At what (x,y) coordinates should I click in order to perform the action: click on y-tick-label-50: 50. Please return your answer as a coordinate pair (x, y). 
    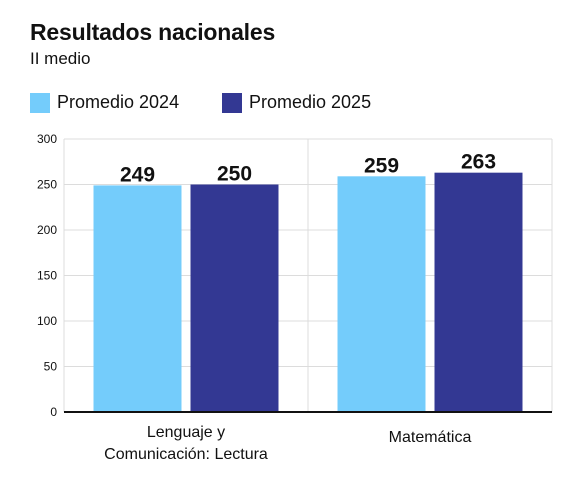
    Looking at the image, I should click on (51, 367).